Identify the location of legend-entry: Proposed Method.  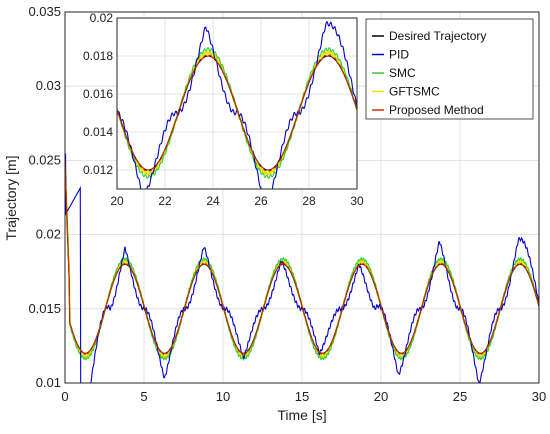
(436, 110).